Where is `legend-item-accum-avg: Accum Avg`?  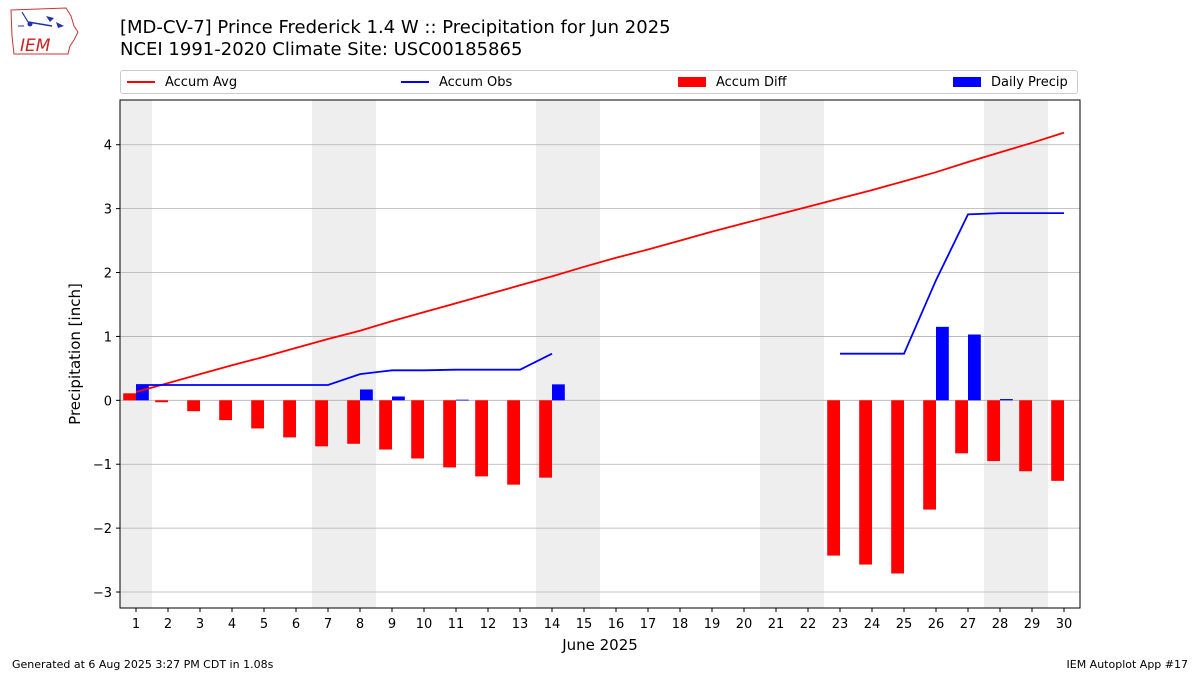 legend-item-accum-avg: Accum Avg is located at coordinates (182, 82).